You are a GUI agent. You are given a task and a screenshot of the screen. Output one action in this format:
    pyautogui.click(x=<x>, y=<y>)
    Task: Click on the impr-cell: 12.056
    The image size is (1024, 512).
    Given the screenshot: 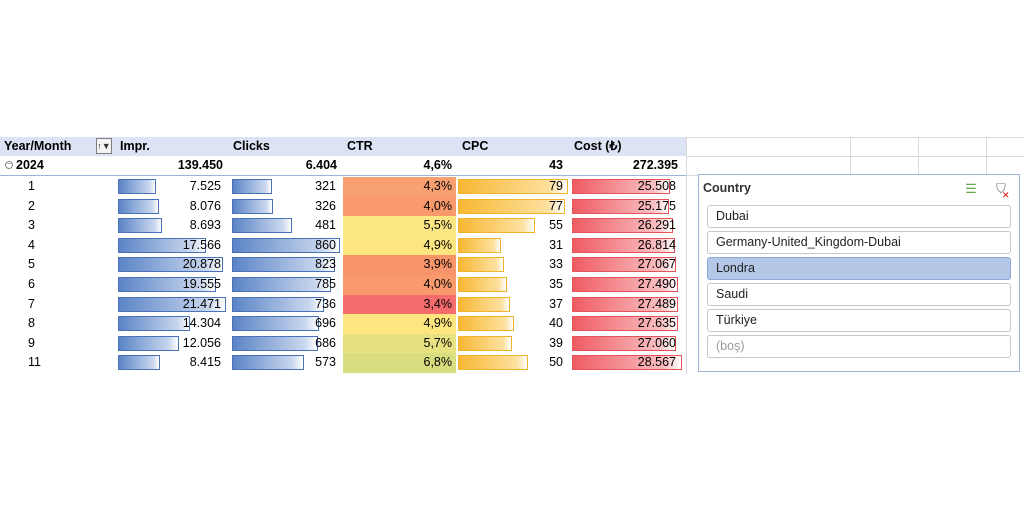 What is the action you would take?
    pyautogui.click(x=169, y=344)
    